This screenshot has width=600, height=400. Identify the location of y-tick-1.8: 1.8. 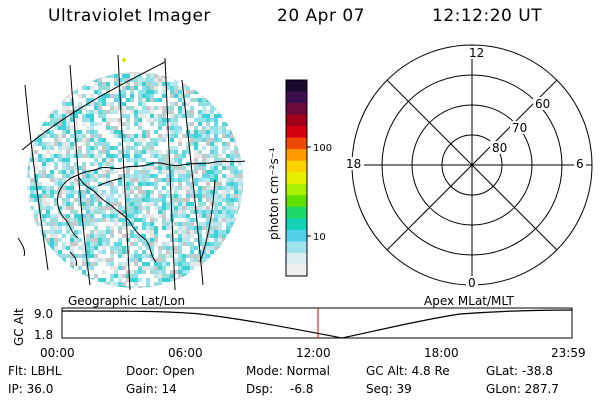
(43, 335).